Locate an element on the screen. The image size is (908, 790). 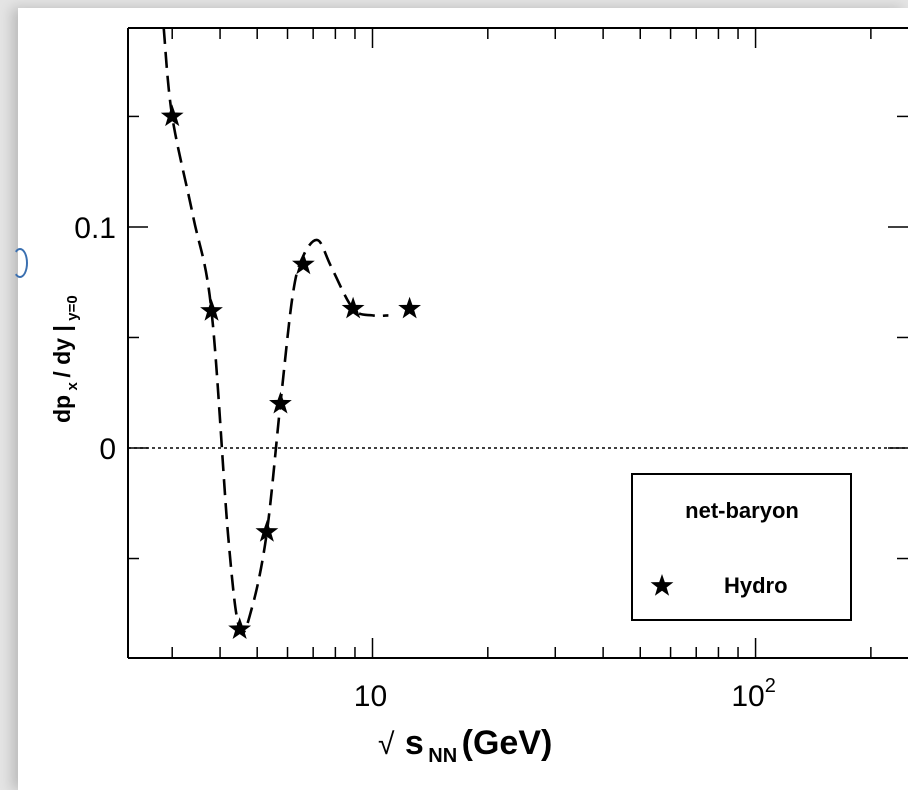
x-tick-label: 102 is located at coordinates (753, 694).